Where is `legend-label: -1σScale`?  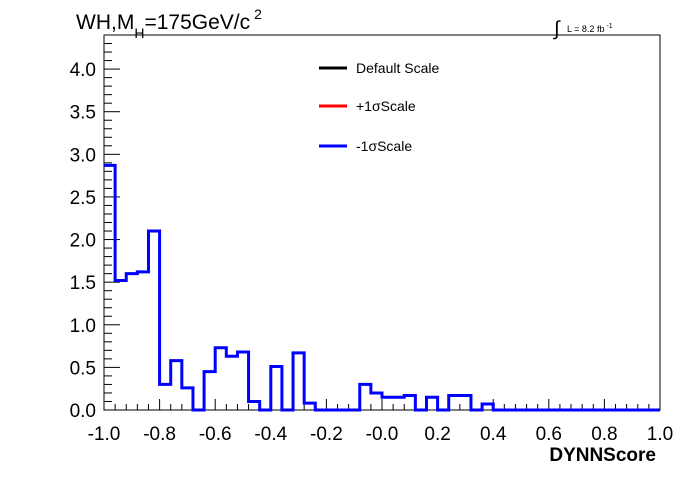 legend-label: -1σScale is located at coordinates (384, 146).